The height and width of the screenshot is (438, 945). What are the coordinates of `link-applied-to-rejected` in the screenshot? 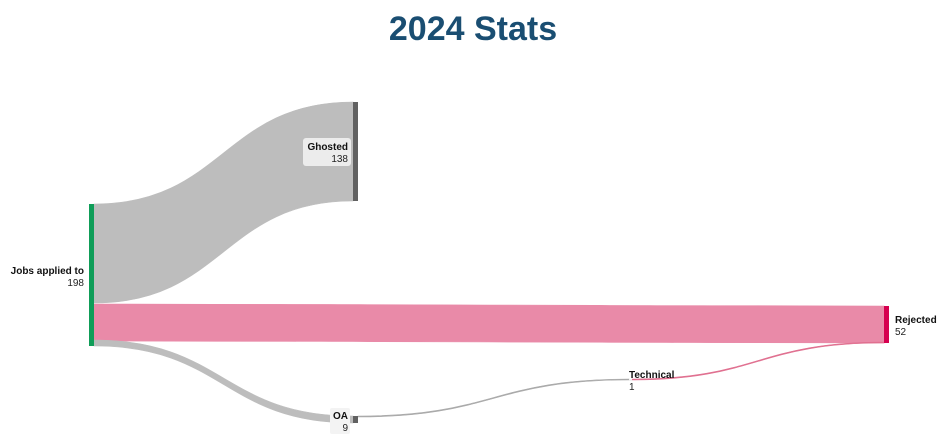 It's located at (489, 323).